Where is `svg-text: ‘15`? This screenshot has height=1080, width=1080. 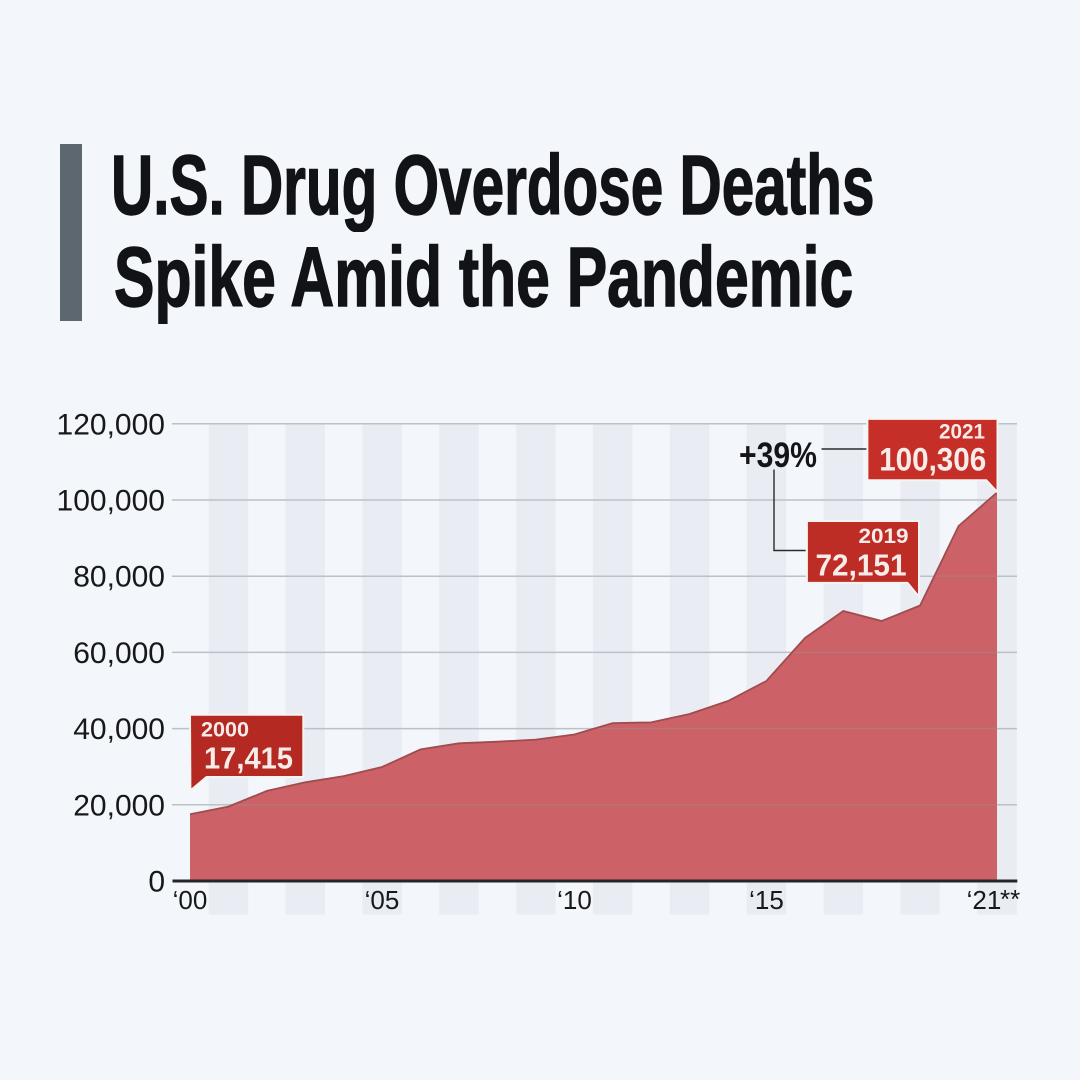
svg-text: ‘15 is located at coordinates (766, 900).